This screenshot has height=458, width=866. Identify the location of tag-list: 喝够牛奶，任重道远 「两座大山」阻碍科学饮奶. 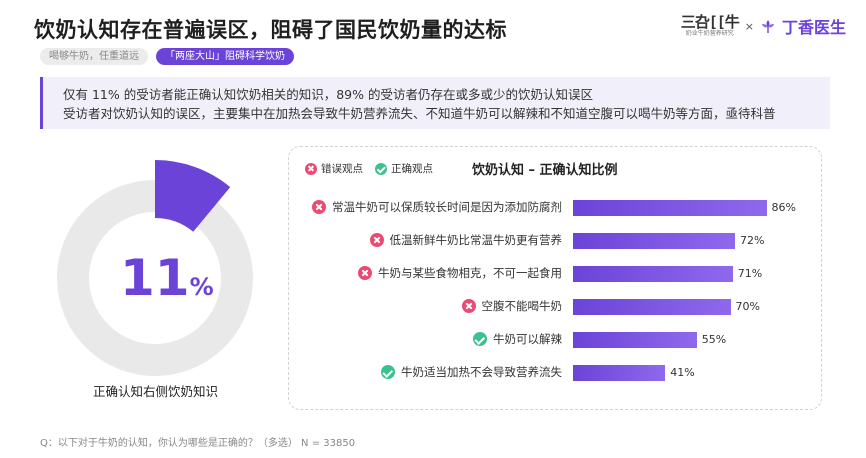
(167, 56).